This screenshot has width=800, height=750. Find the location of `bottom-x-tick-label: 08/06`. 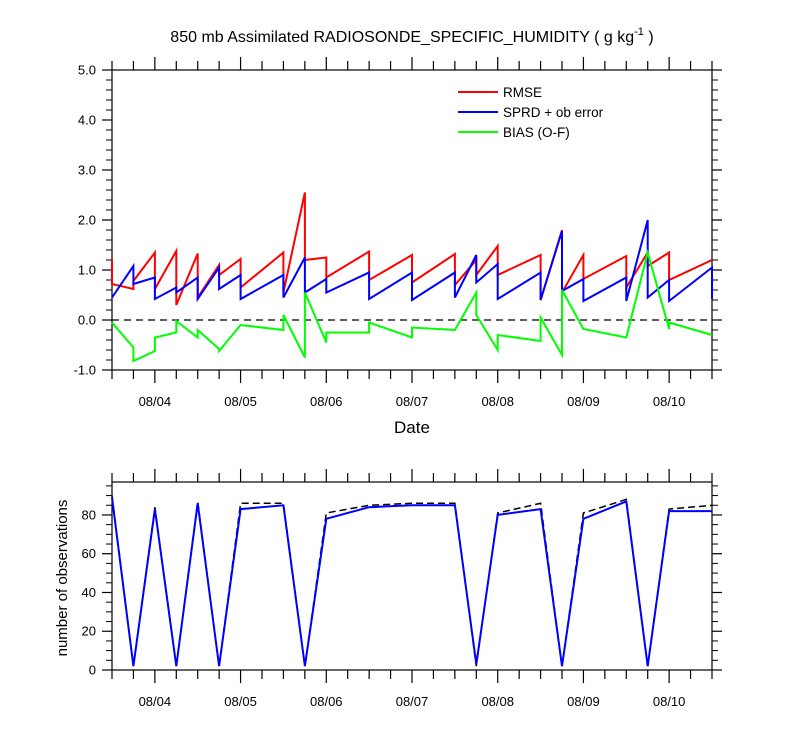

bottom-x-tick-label: 08/06 is located at coordinates (326, 701).